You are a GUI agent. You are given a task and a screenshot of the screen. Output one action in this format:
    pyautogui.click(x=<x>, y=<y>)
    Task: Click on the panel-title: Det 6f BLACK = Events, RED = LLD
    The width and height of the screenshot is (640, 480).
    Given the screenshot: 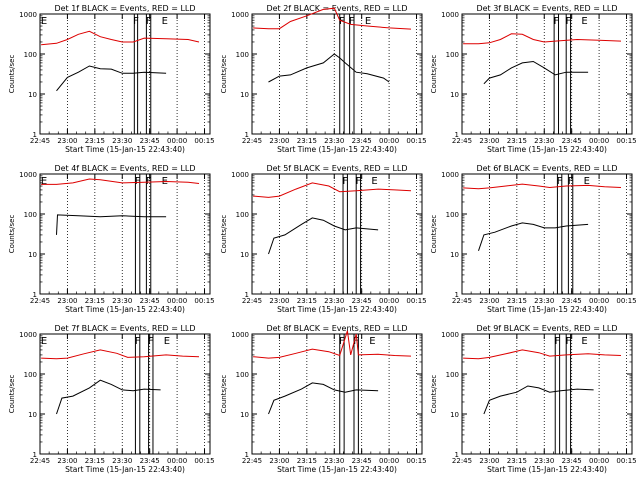 What is the action you would take?
    pyautogui.click(x=546, y=168)
    